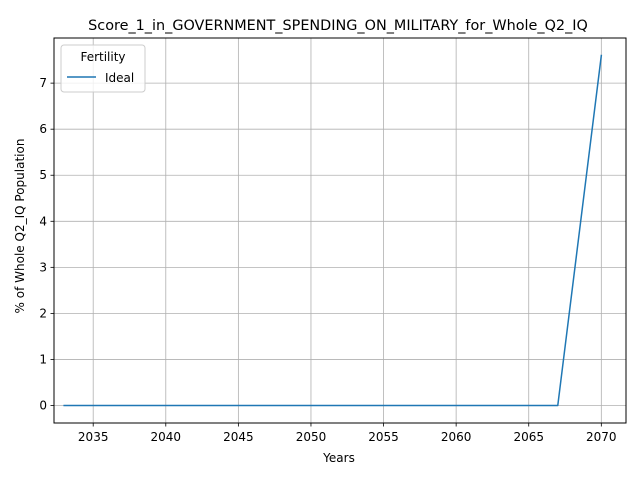 This screenshot has height=484, width=640. What do you see at coordinates (43, 359) in the screenshot?
I see `y-tick-label: 1` at bounding box center [43, 359].